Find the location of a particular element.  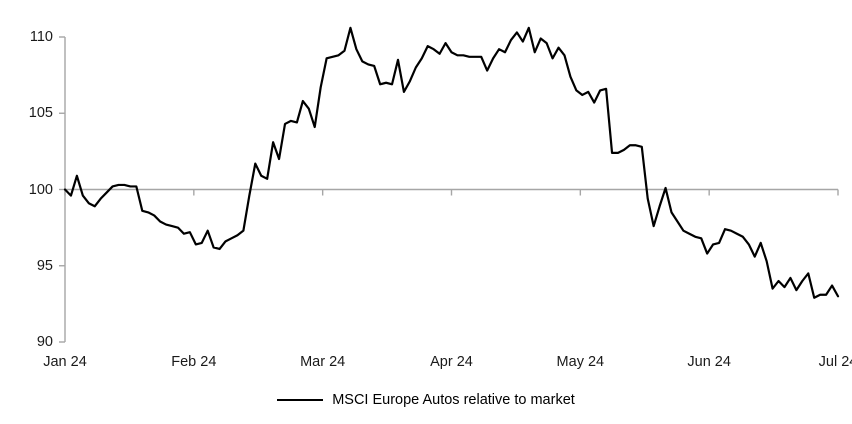

x-axis-tick-label: Feb 24 is located at coordinates (194, 362).